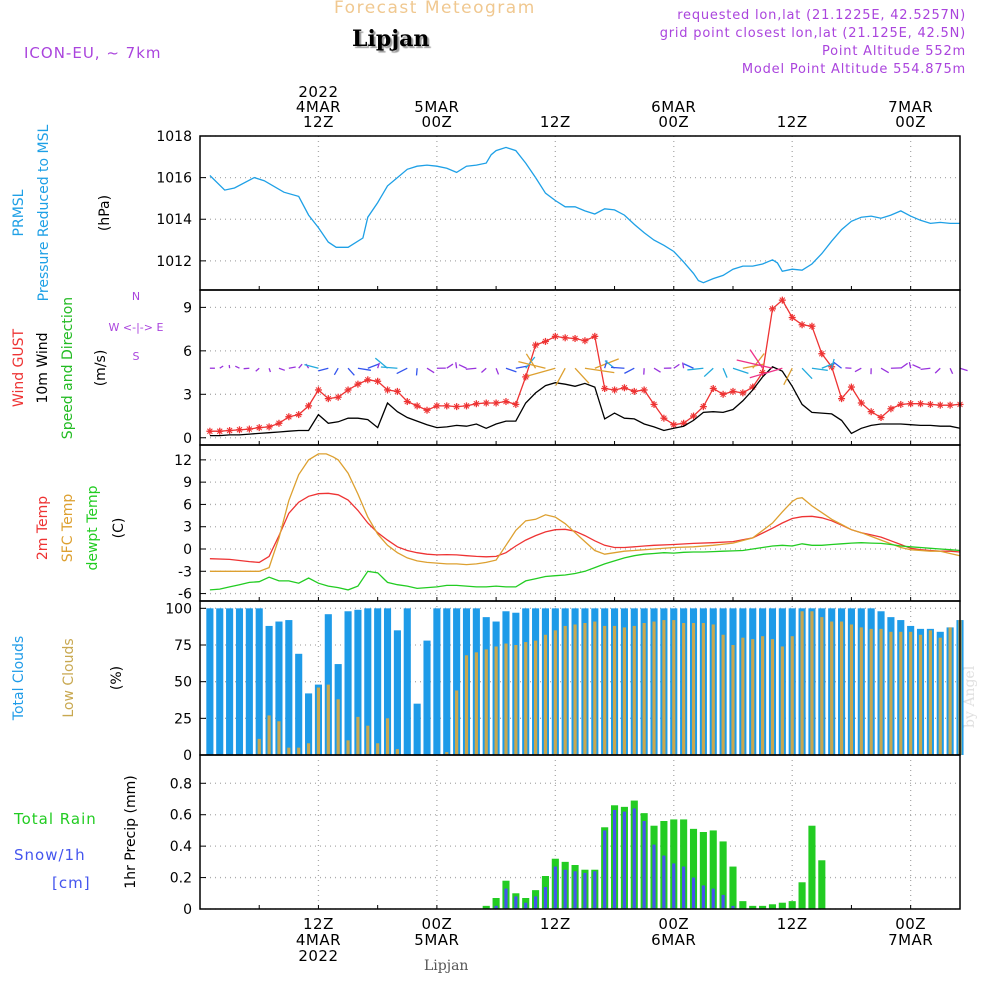  I want to click on panel-label-temperature: dewpt Temp, so click(93, 527).